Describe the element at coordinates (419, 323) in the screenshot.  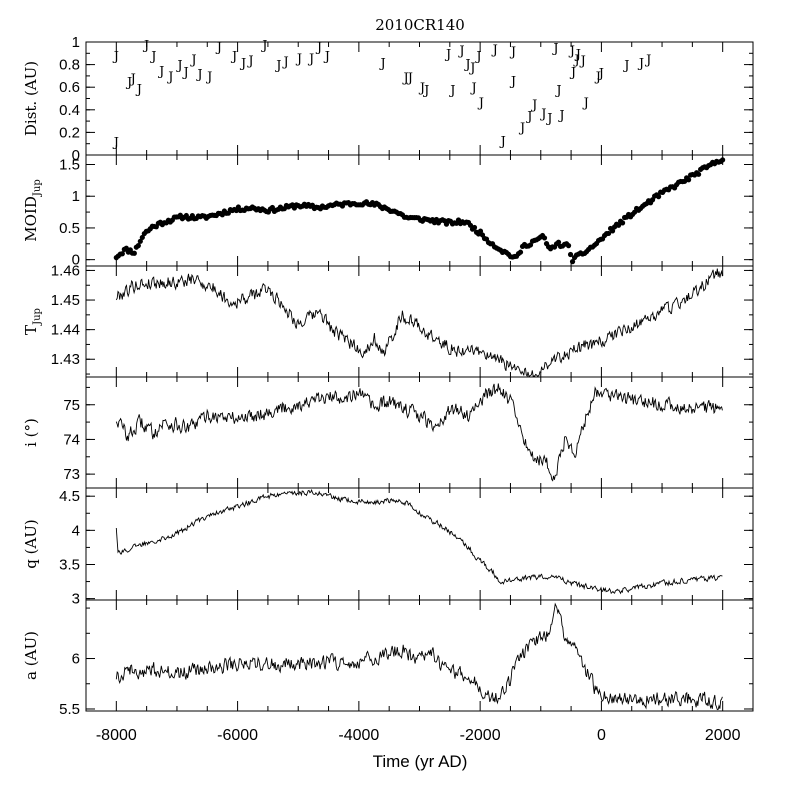
I see `tjup-line` at that location.